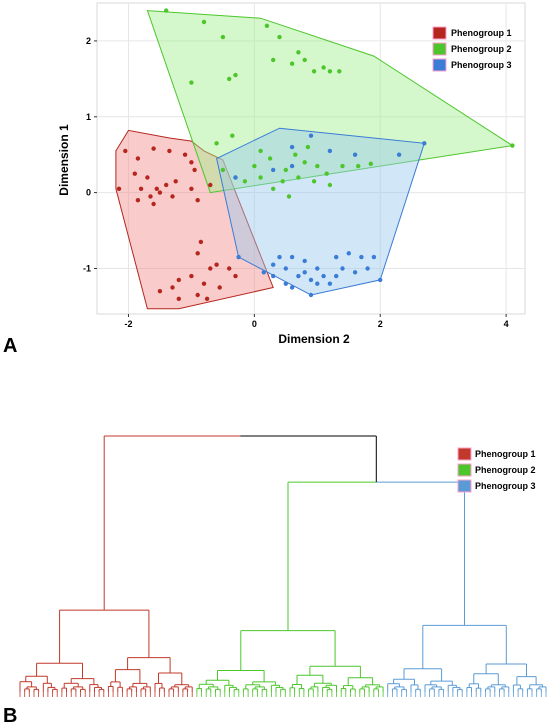 The height and width of the screenshot is (728, 550). What do you see at coordinates (128, 324) in the screenshot?
I see `x-tick-label: -2` at bounding box center [128, 324].